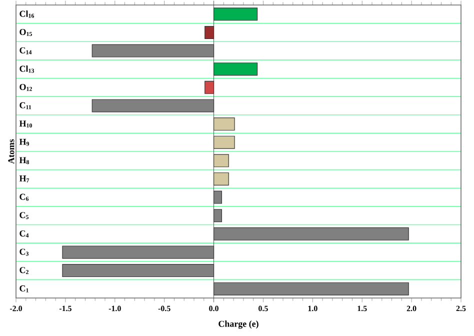 The image size is (474, 336). What do you see at coordinates (238, 324) in the screenshot?
I see `x-axis-title: Charge (e)` at bounding box center [238, 324].